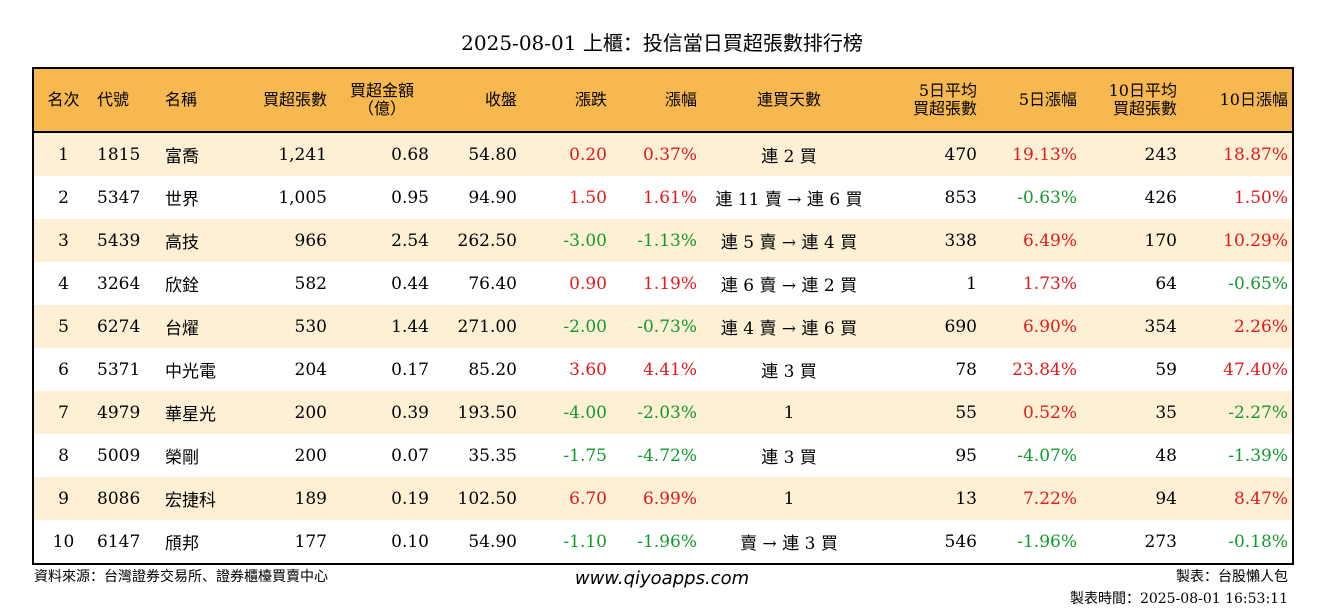  Describe the element at coordinates (929, 154) in the screenshot. I see `cell-avg5: 470` at that location.